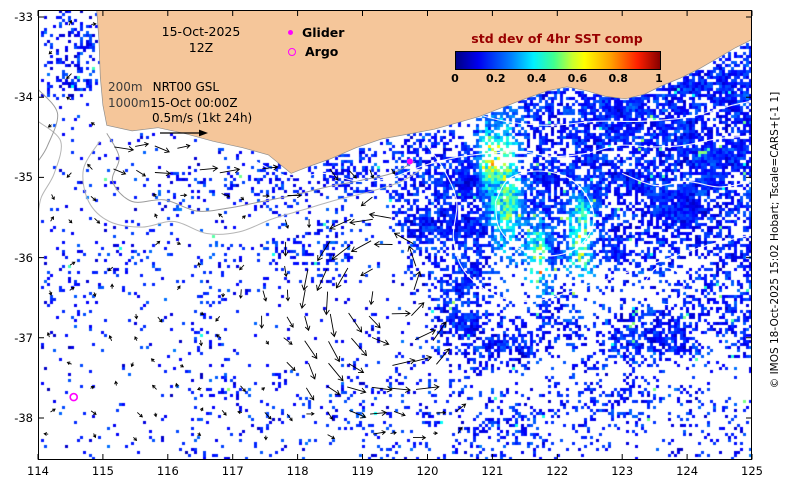 The image size is (791, 492). I want to click on vector-scale-label: 0.5m/s (1kt 24h), so click(202, 118).